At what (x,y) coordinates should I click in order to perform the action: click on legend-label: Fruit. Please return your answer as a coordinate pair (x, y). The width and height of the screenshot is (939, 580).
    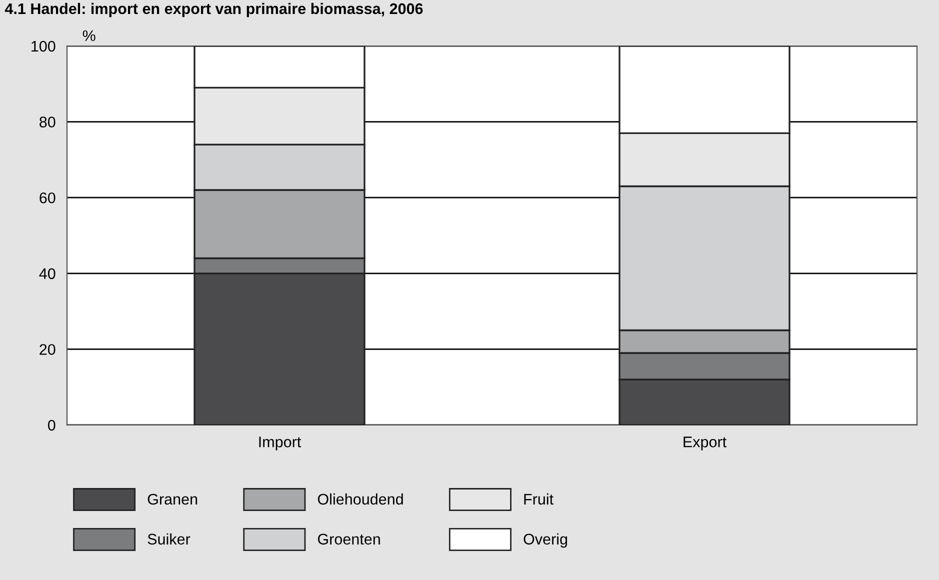
    Looking at the image, I should click on (539, 499).